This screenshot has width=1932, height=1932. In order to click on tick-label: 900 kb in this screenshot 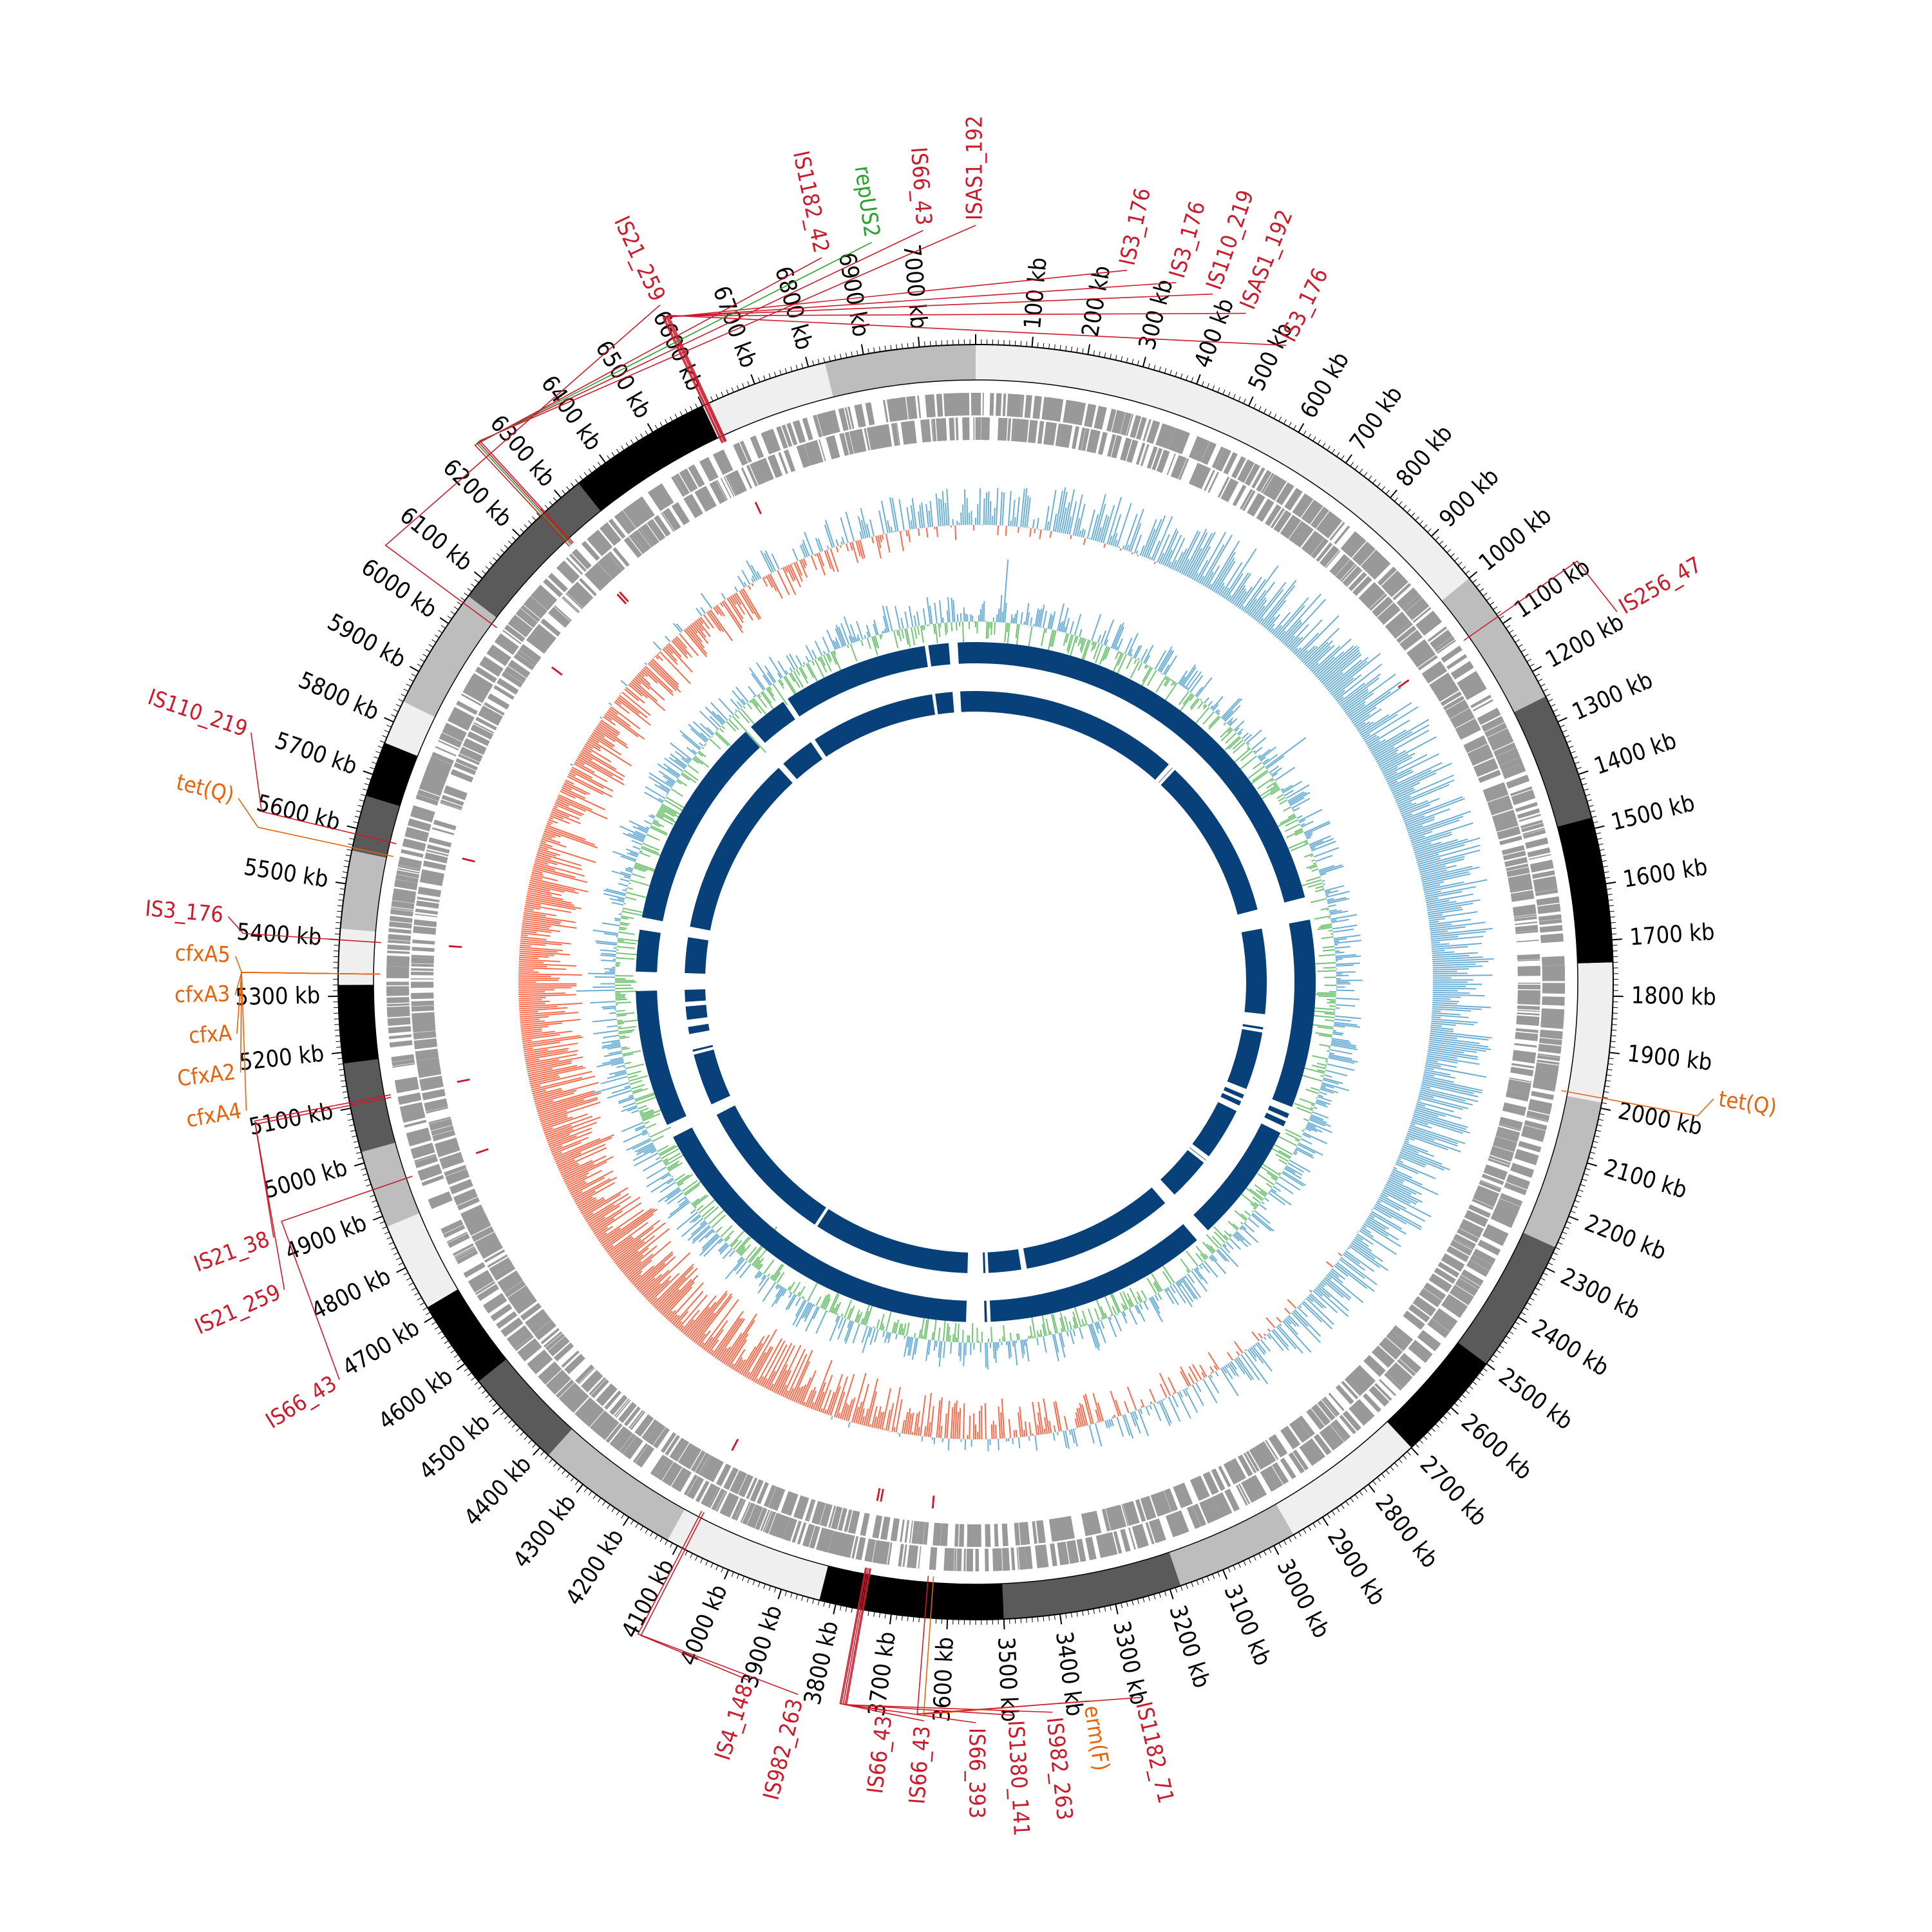, I will do `click(1469, 498)`.